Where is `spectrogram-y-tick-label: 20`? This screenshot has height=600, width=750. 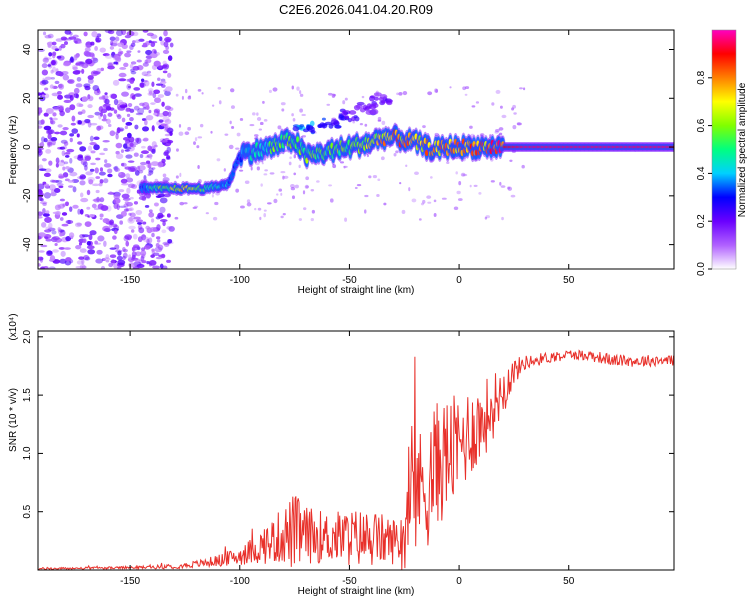 spectrogram-y-tick-label: 20 is located at coordinates (27, 98).